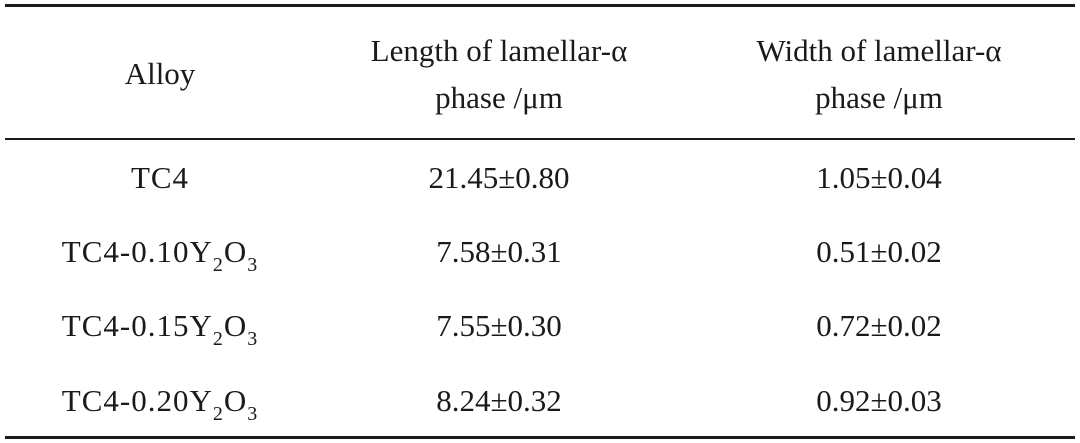 The width and height of the screenshot is (1080, 443). Describe the element at coordinates (137, 325) in the screenshot. I see `alloy-prefix: TC4-0.15Y` at that location.